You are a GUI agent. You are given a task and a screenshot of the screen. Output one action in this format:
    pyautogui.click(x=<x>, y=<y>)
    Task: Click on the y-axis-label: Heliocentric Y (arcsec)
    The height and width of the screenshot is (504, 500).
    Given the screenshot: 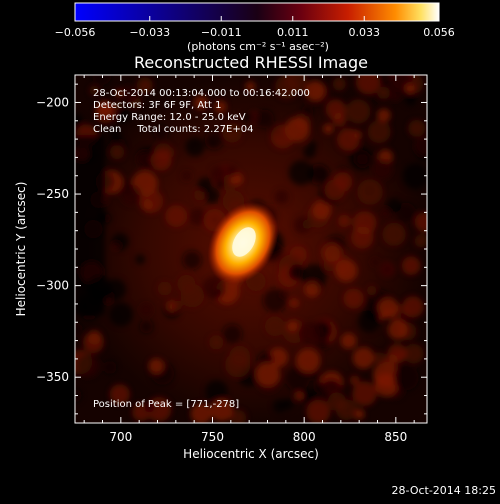 What is the action you would take?
    pyautogui.click(x=21, y=249)
    